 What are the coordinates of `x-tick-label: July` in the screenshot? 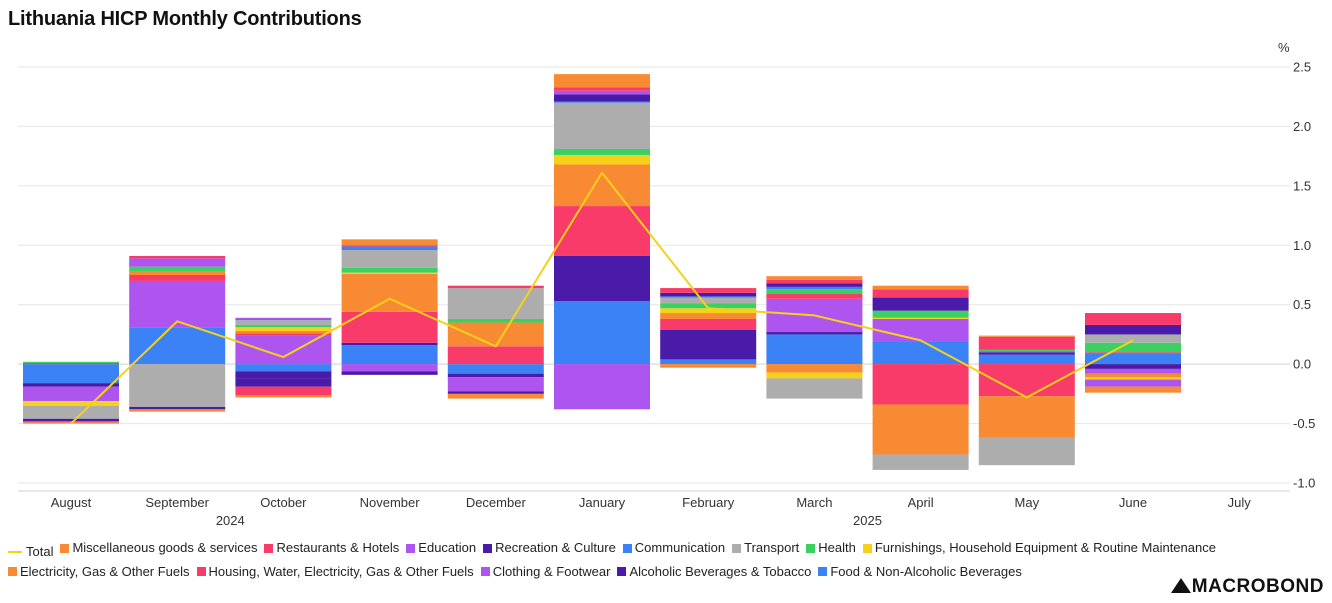 It's located at (1240, 502).